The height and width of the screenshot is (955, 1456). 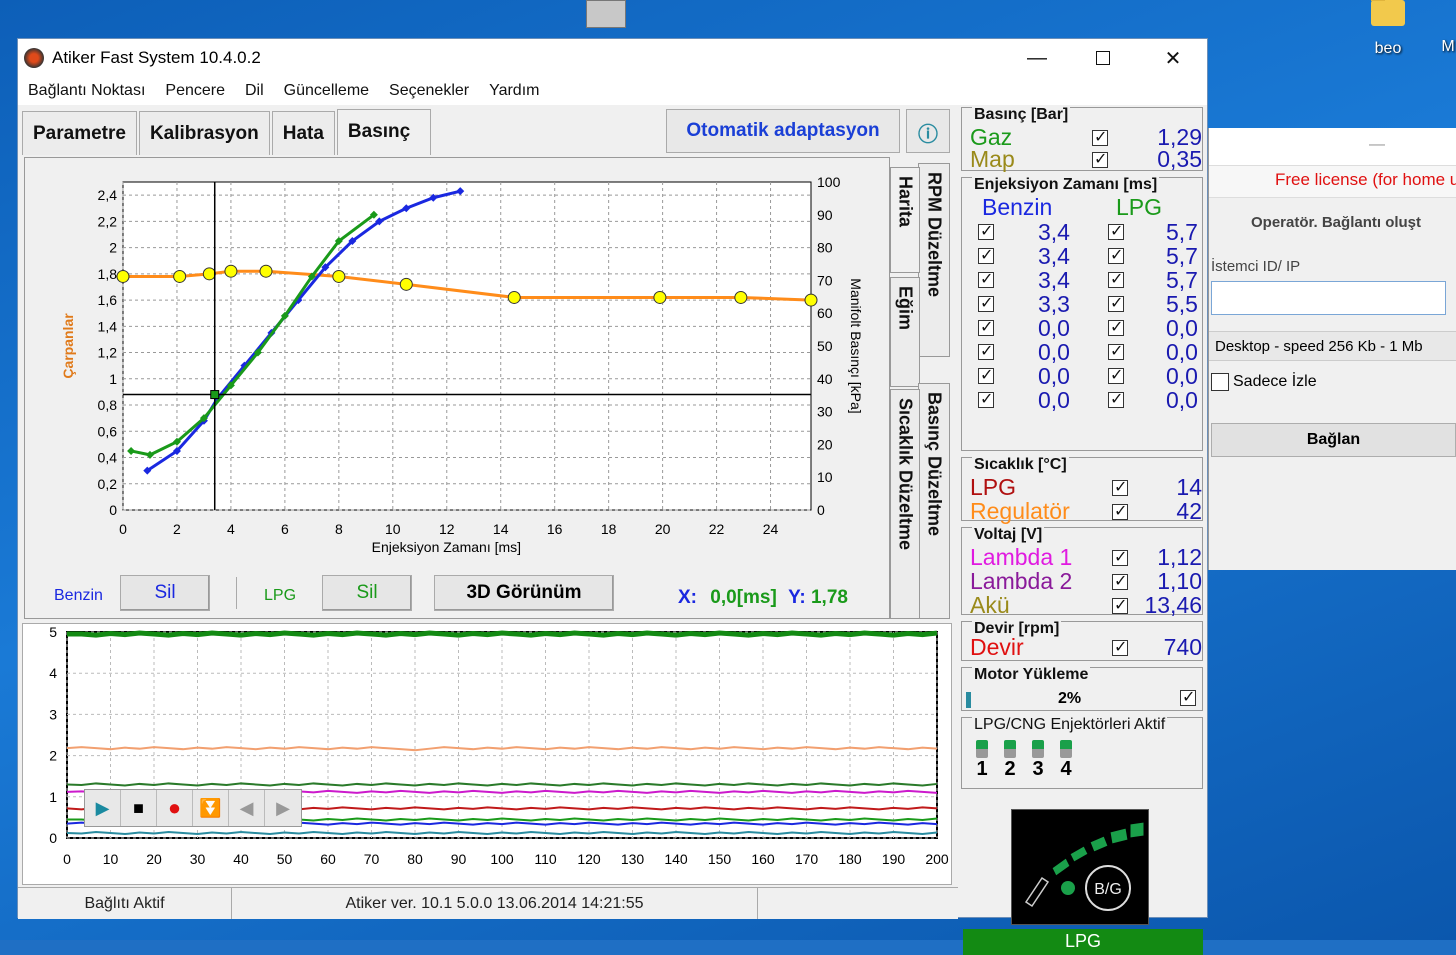 What do you see at coordinates (606, 14) in the screenshot?
I see `desktop-shortcut-icon` at bounding box center [606, 14].